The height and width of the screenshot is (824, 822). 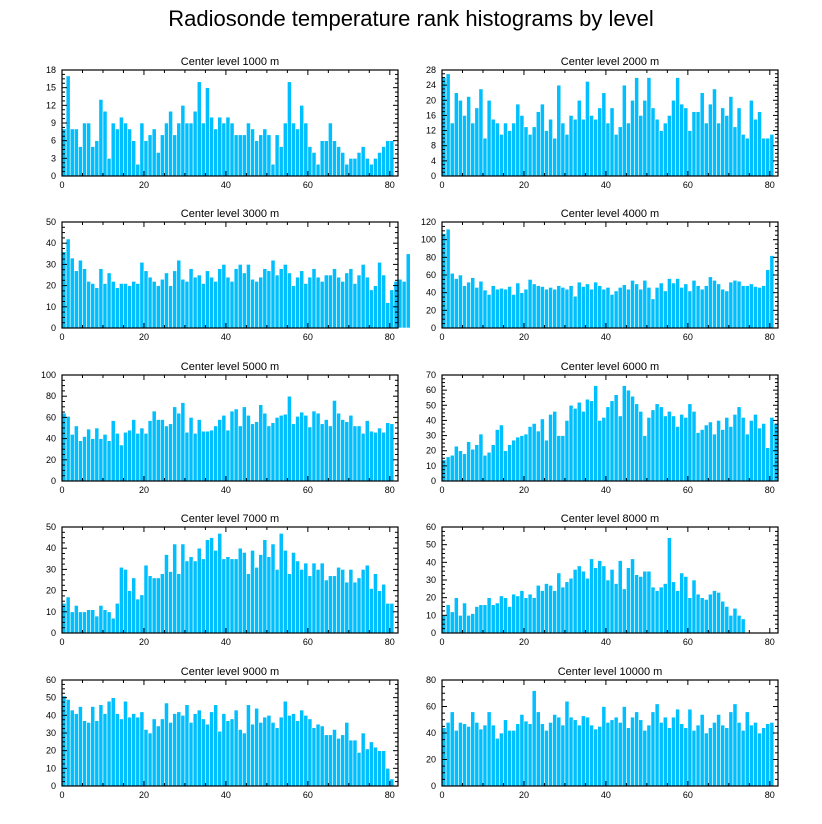 I want to click on y-tick-label: 8, so click(x=433, y=146).